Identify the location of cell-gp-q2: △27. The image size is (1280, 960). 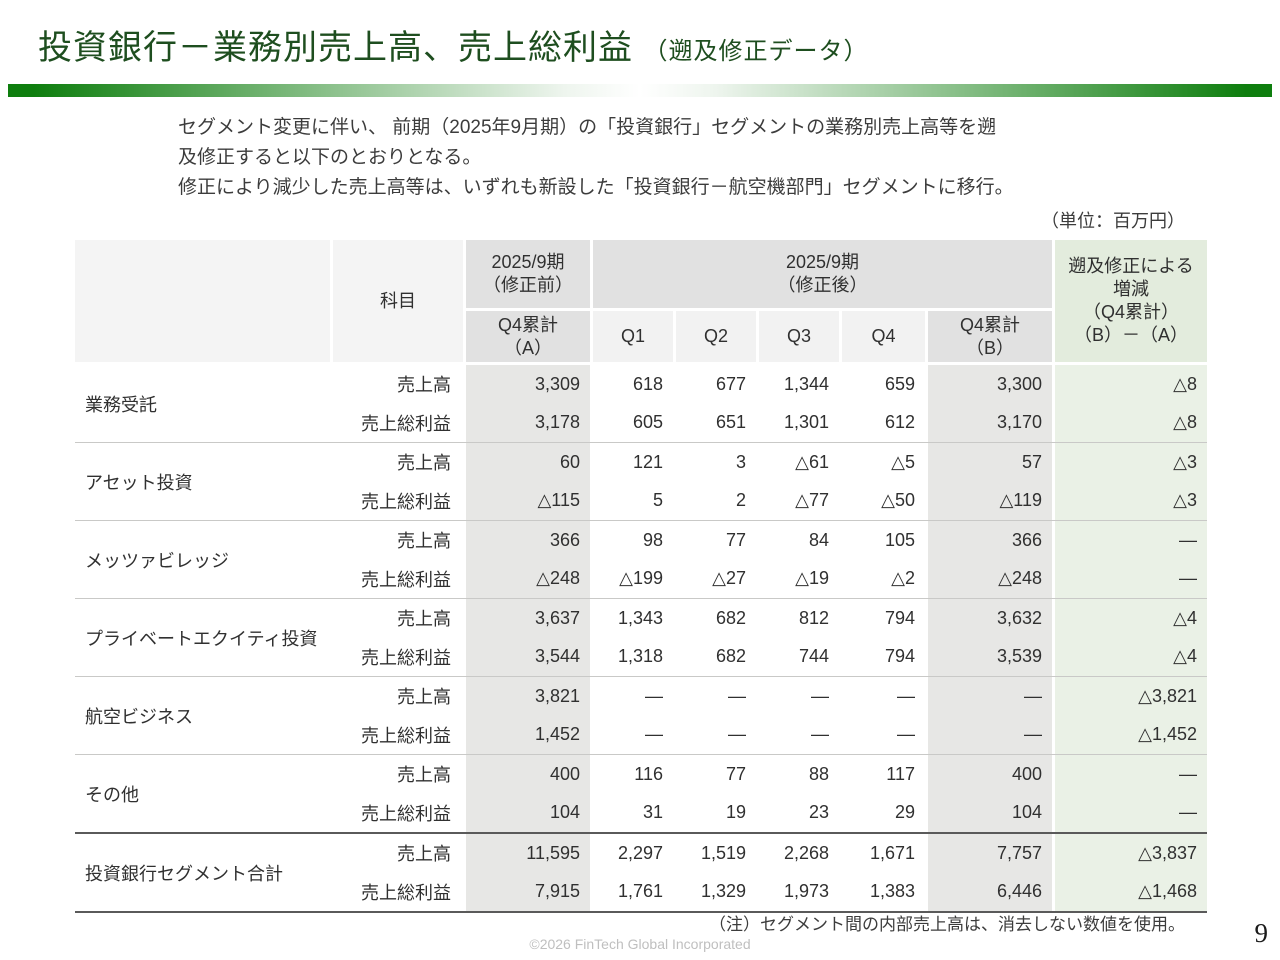
(716, 578).